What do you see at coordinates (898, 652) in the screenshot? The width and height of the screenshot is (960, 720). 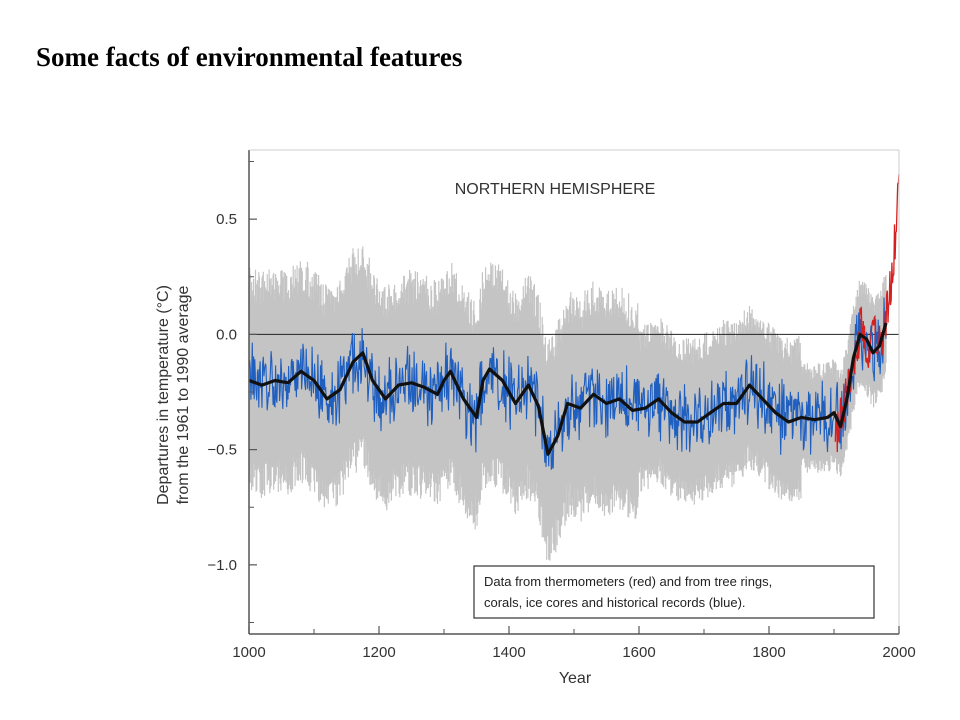 I see `x-tick-label: 2000` at bounding box center [898, 652].